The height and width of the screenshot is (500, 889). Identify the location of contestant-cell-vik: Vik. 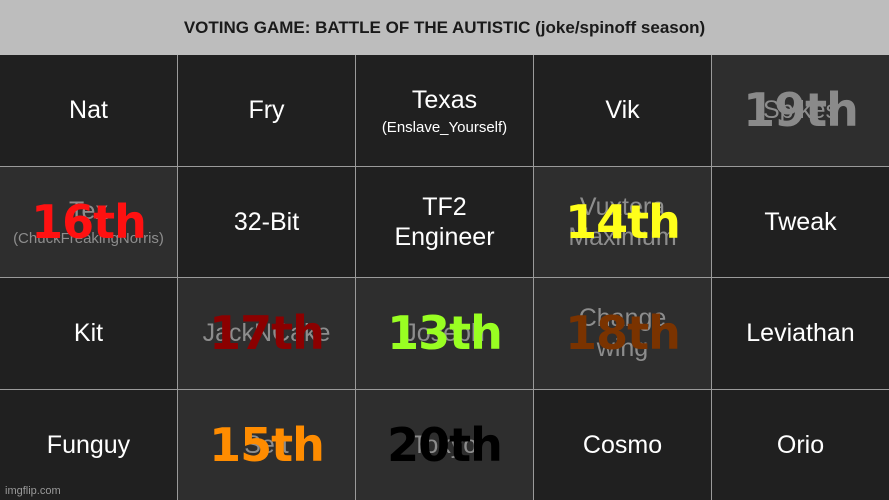
(622, 110).